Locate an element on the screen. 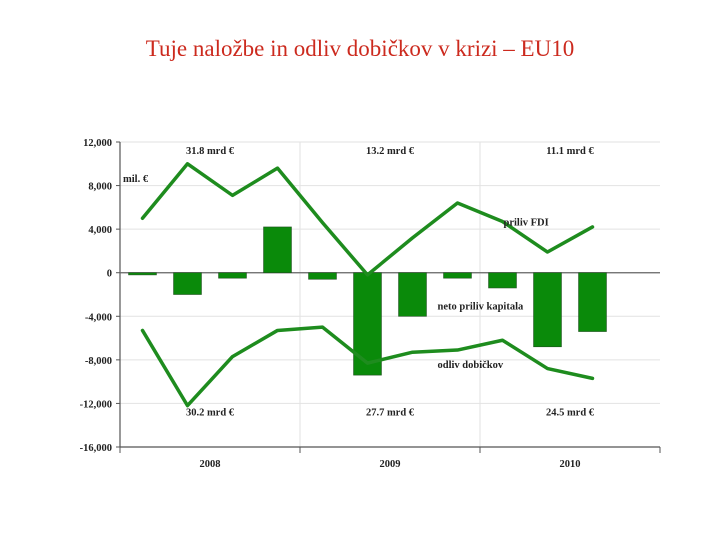  y-axis-label: mil. € is located at coordinates (136, 179).